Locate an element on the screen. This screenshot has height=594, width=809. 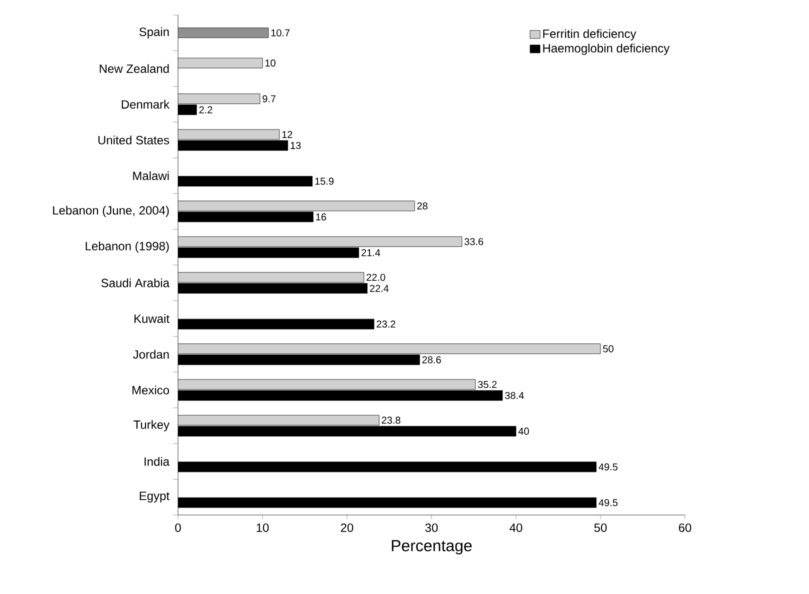
x-tick-label: 40 is located at coordinates (516, 527).